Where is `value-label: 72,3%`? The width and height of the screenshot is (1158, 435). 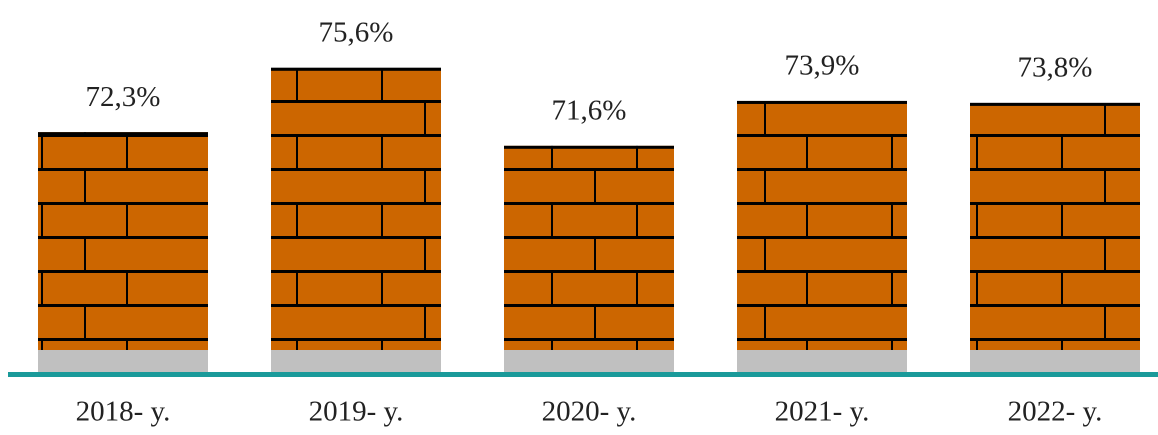 value-label: 72,3% is located at coordinates (123, 97).